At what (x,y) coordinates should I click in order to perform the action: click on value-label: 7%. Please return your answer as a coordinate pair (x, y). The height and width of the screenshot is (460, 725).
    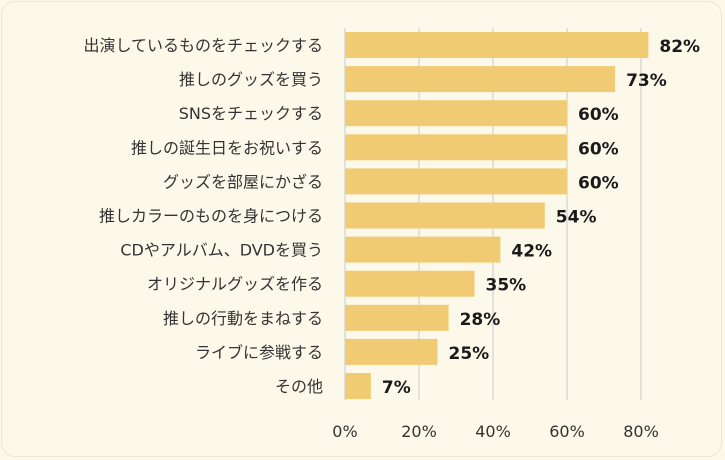
    Looking at the image, I should click on (396, 388).